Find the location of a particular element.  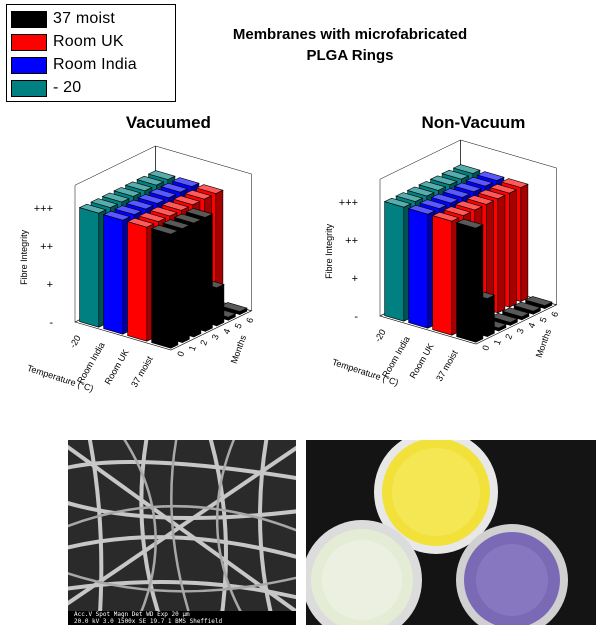

month-tick-label: 6 is located at coordinates (554, 314).